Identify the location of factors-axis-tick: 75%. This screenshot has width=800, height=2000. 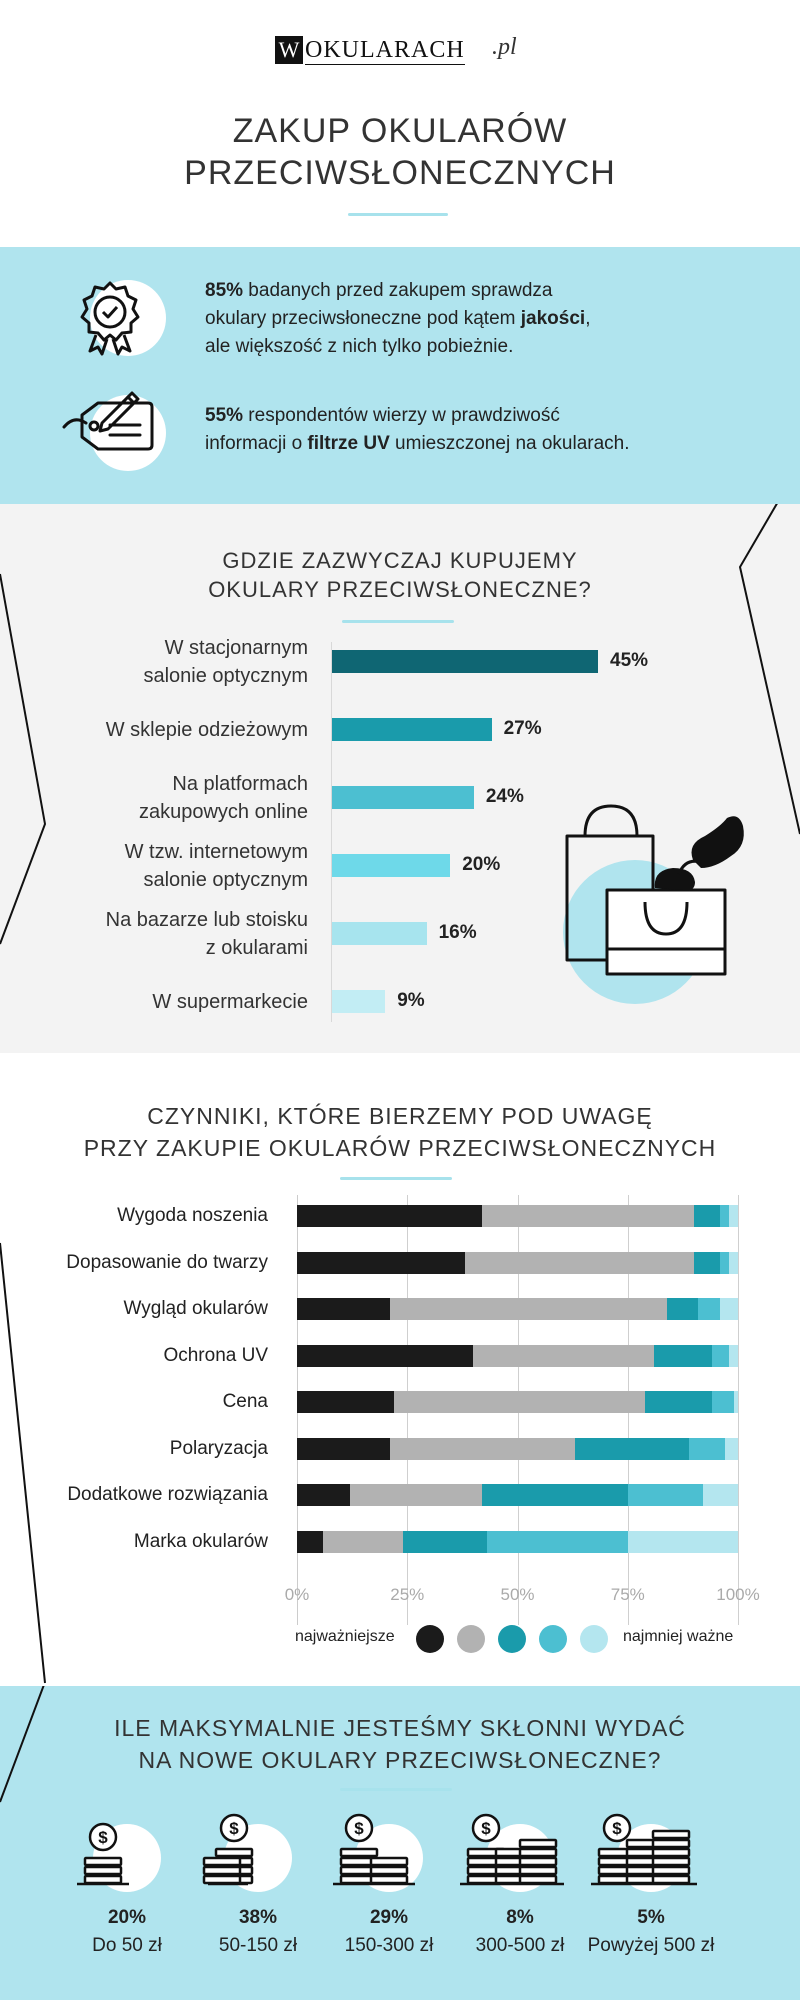
(627, 1594).